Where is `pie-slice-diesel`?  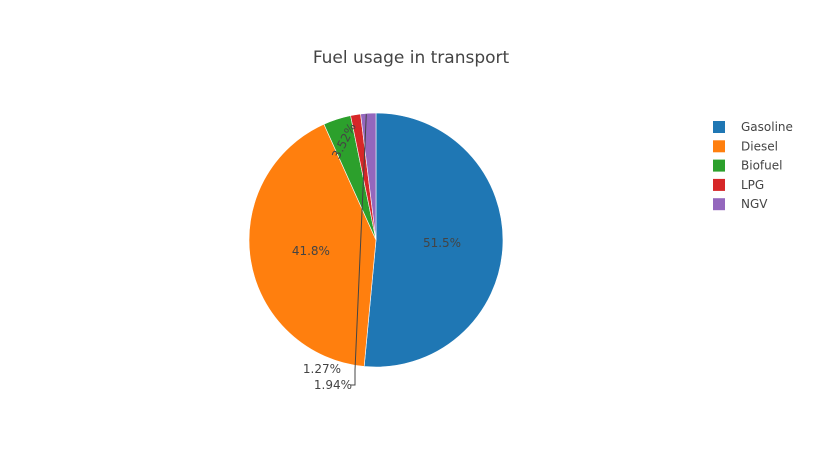 pie-slice-diesel is located at coordinates (312, 245).